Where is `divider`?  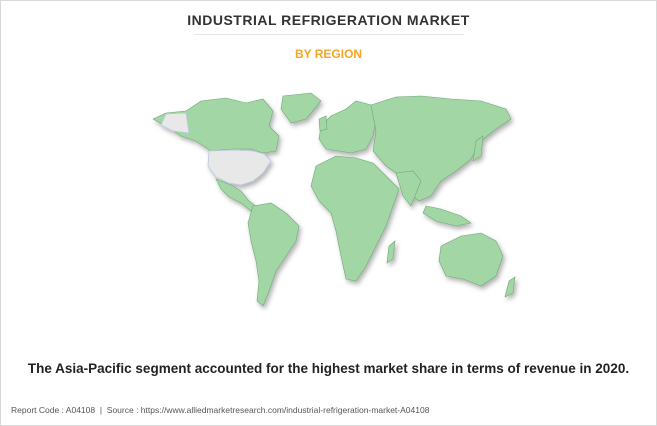 divider is located at coordinates (329, 34).